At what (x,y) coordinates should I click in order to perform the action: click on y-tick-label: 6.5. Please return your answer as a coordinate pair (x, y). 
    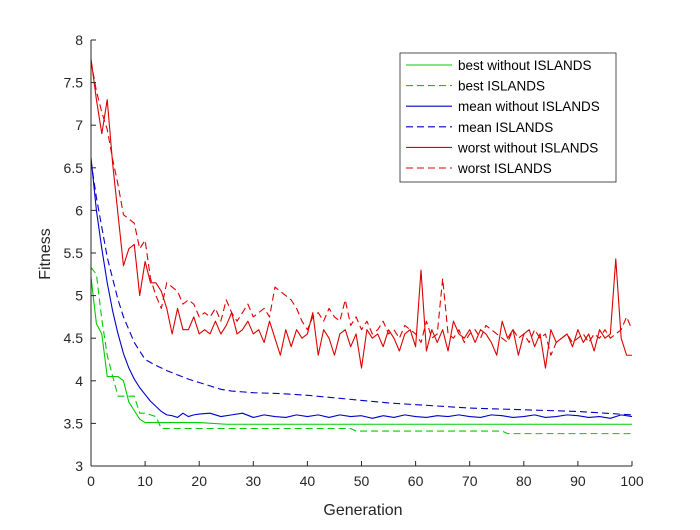
    Looking at the image, I should click on (74, 168).